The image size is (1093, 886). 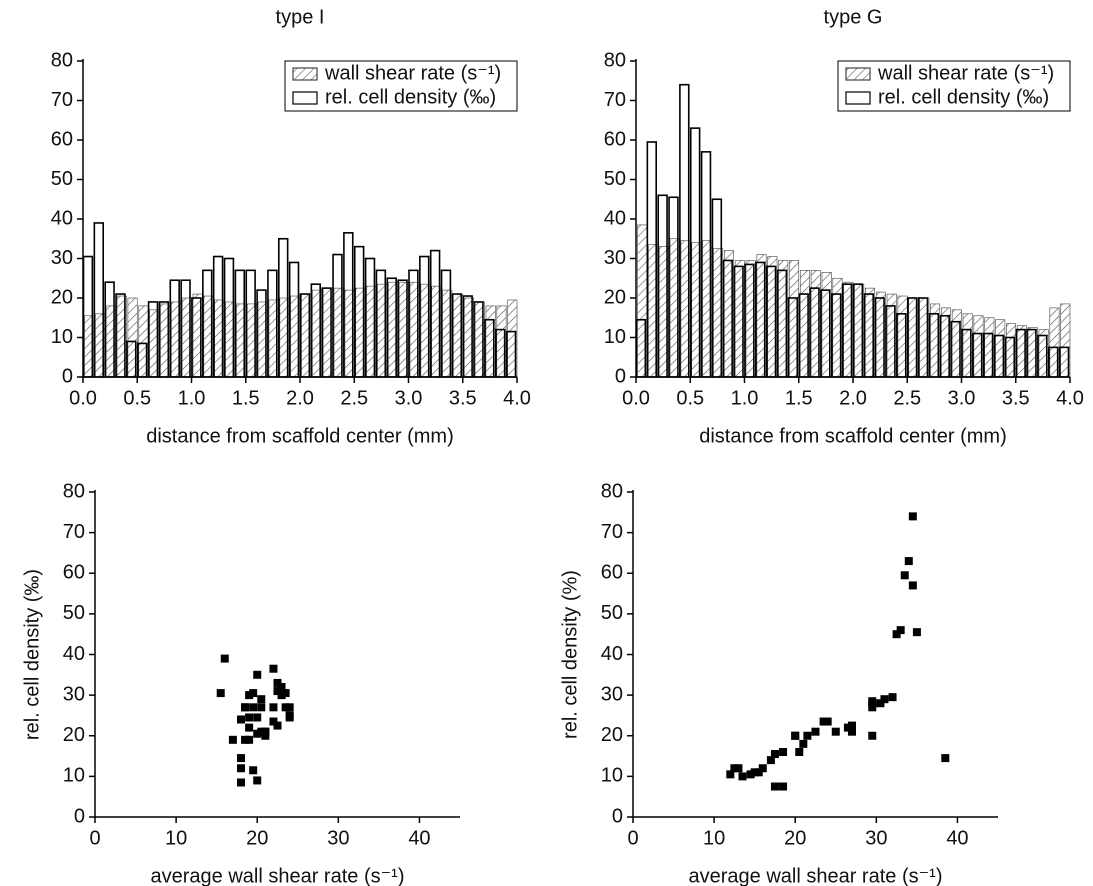 What do you see at coordinates (74, 613) in the screenshot?
I see `y-tick-label: 50` at bounding box center [74, 613].